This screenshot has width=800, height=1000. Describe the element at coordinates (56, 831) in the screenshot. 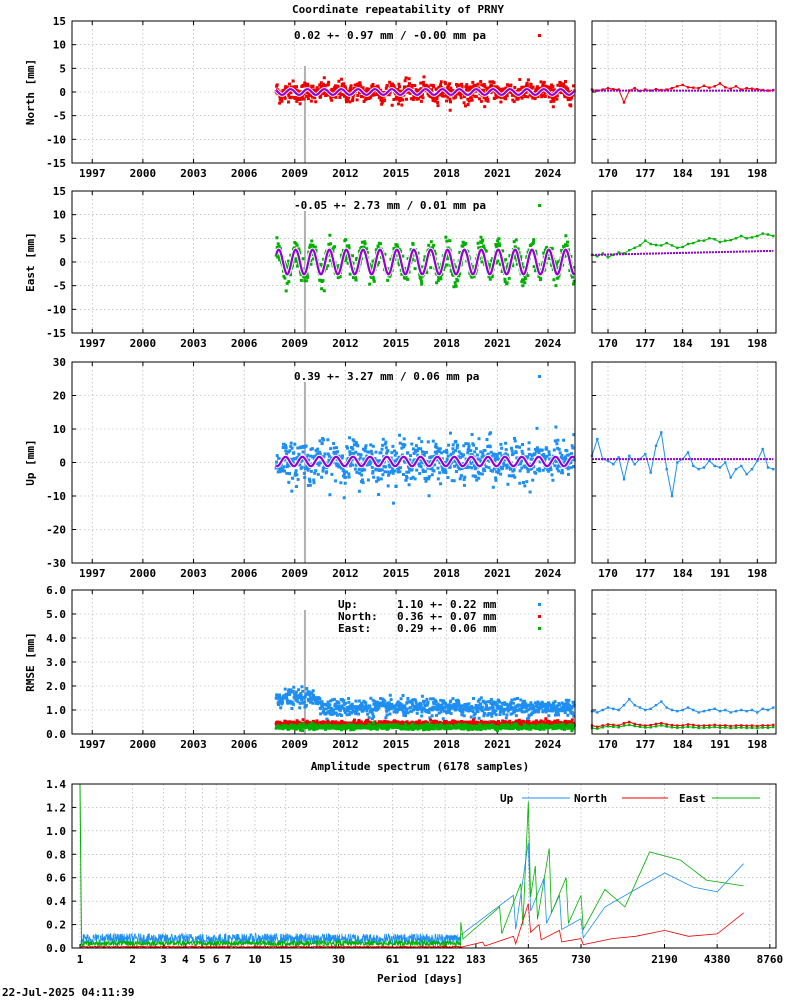

I see `y-tick-label: 1.0` at that location.